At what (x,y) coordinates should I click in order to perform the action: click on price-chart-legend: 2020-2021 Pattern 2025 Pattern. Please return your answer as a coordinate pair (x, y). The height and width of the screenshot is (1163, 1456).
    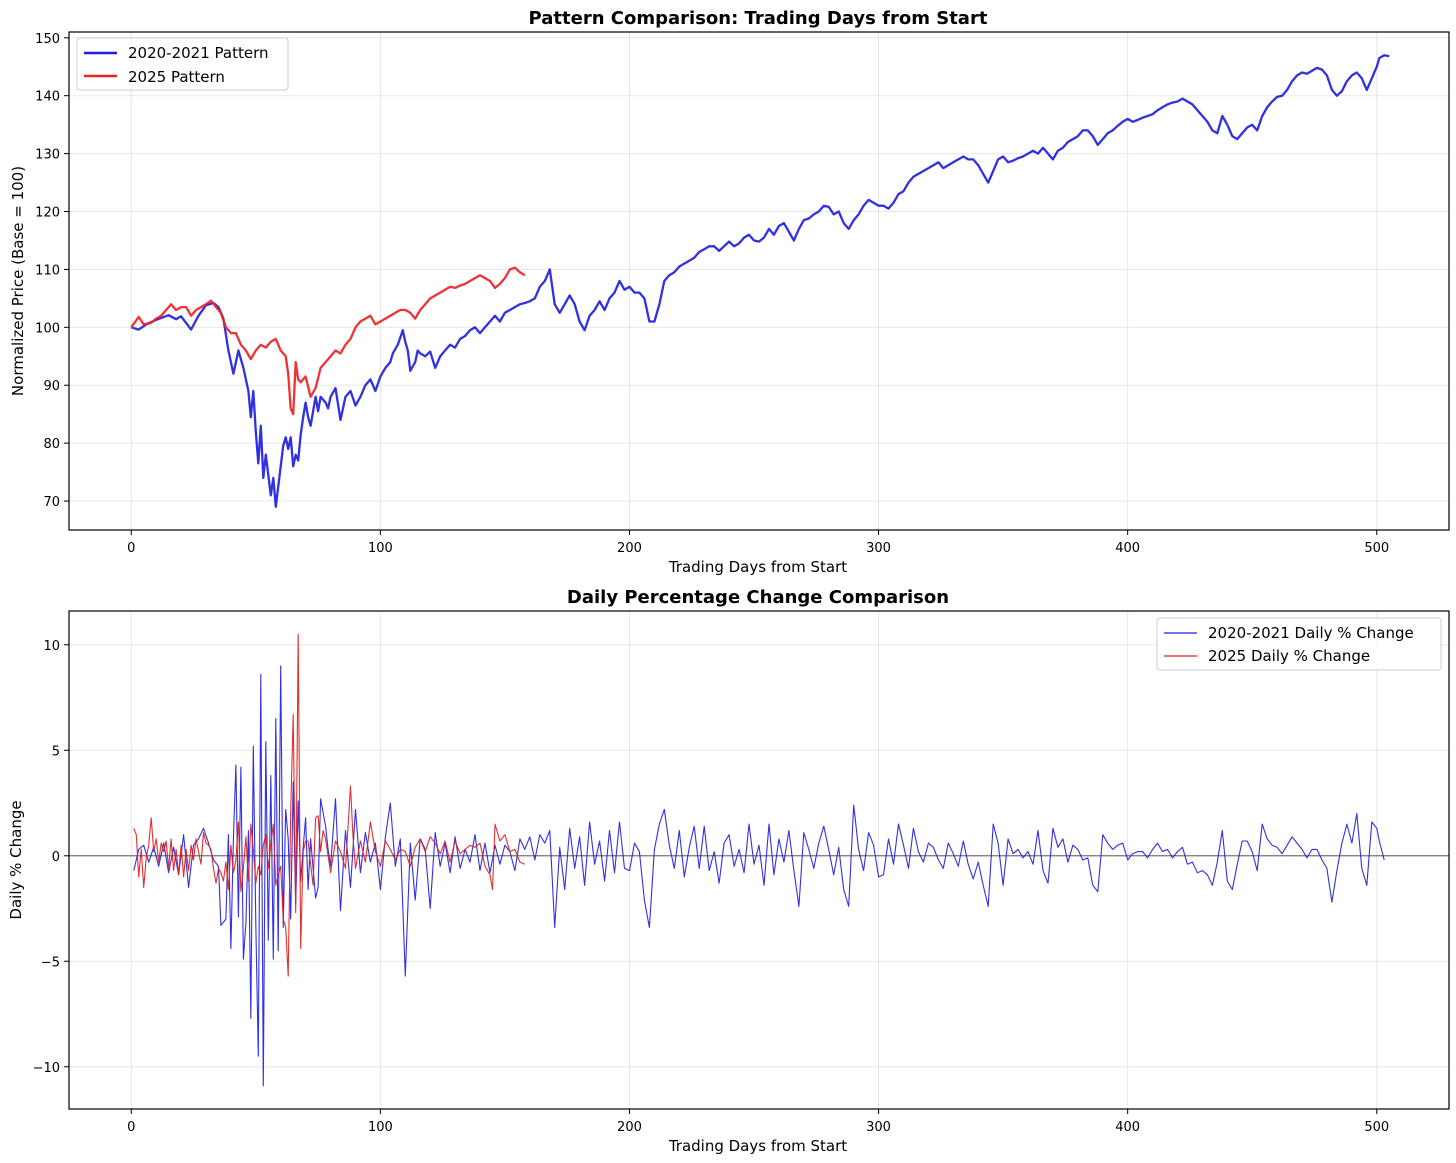
    Looking at the image, I should click on (182, 64).